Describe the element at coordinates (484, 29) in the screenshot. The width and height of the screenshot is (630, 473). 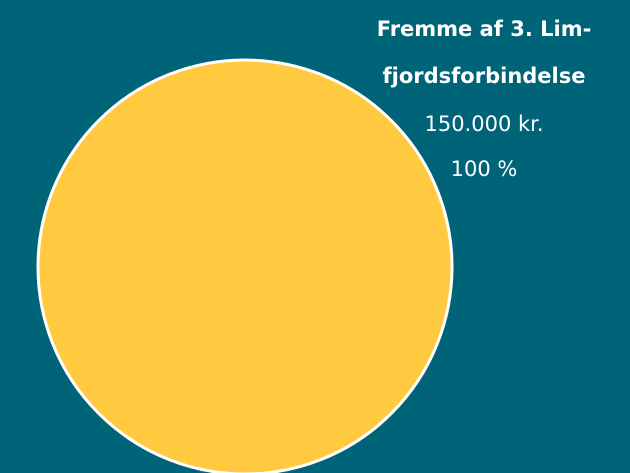
I see `slice-label: Fremme af 3. Lim-` at that location.